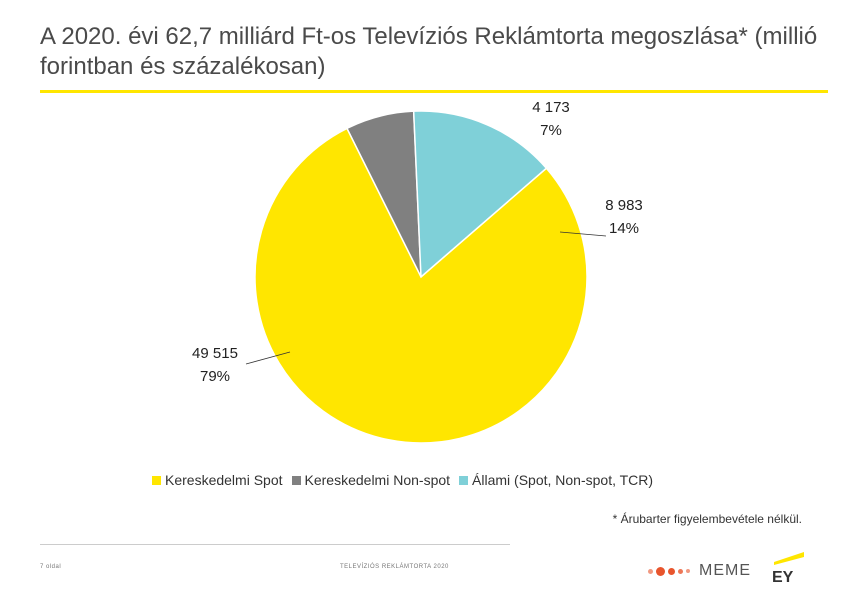 This screenshot has width=842, height=598. I want to click on title-underline, so click(434, 91).